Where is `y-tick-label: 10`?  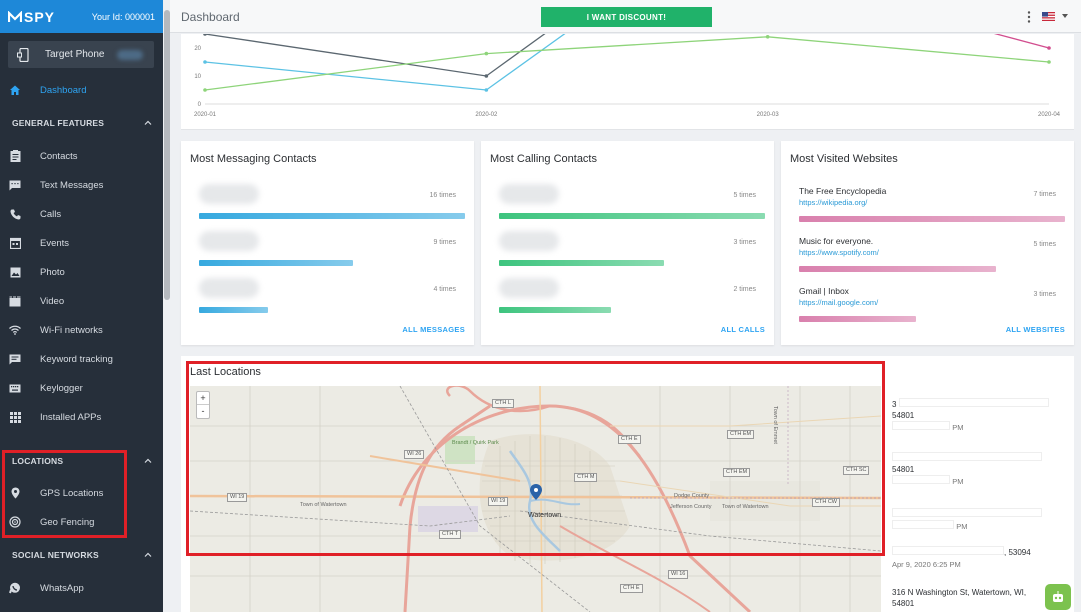 y-tick-label: 10 is located at coordinates (197, 77).